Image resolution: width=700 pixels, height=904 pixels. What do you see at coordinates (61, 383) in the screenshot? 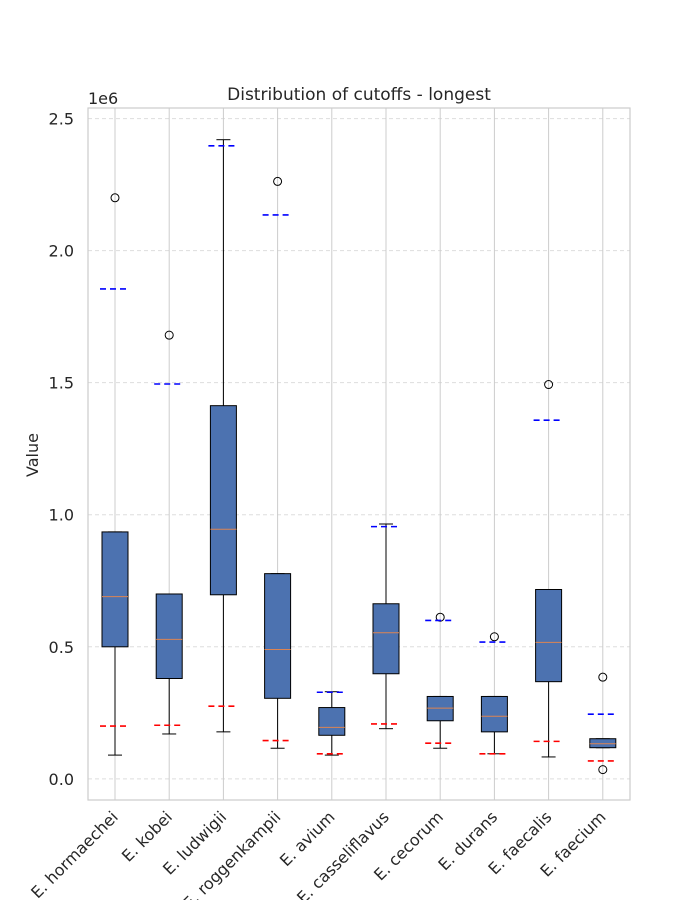
I see `y-tick-label: 1.5` at bounding box center [61, 383].